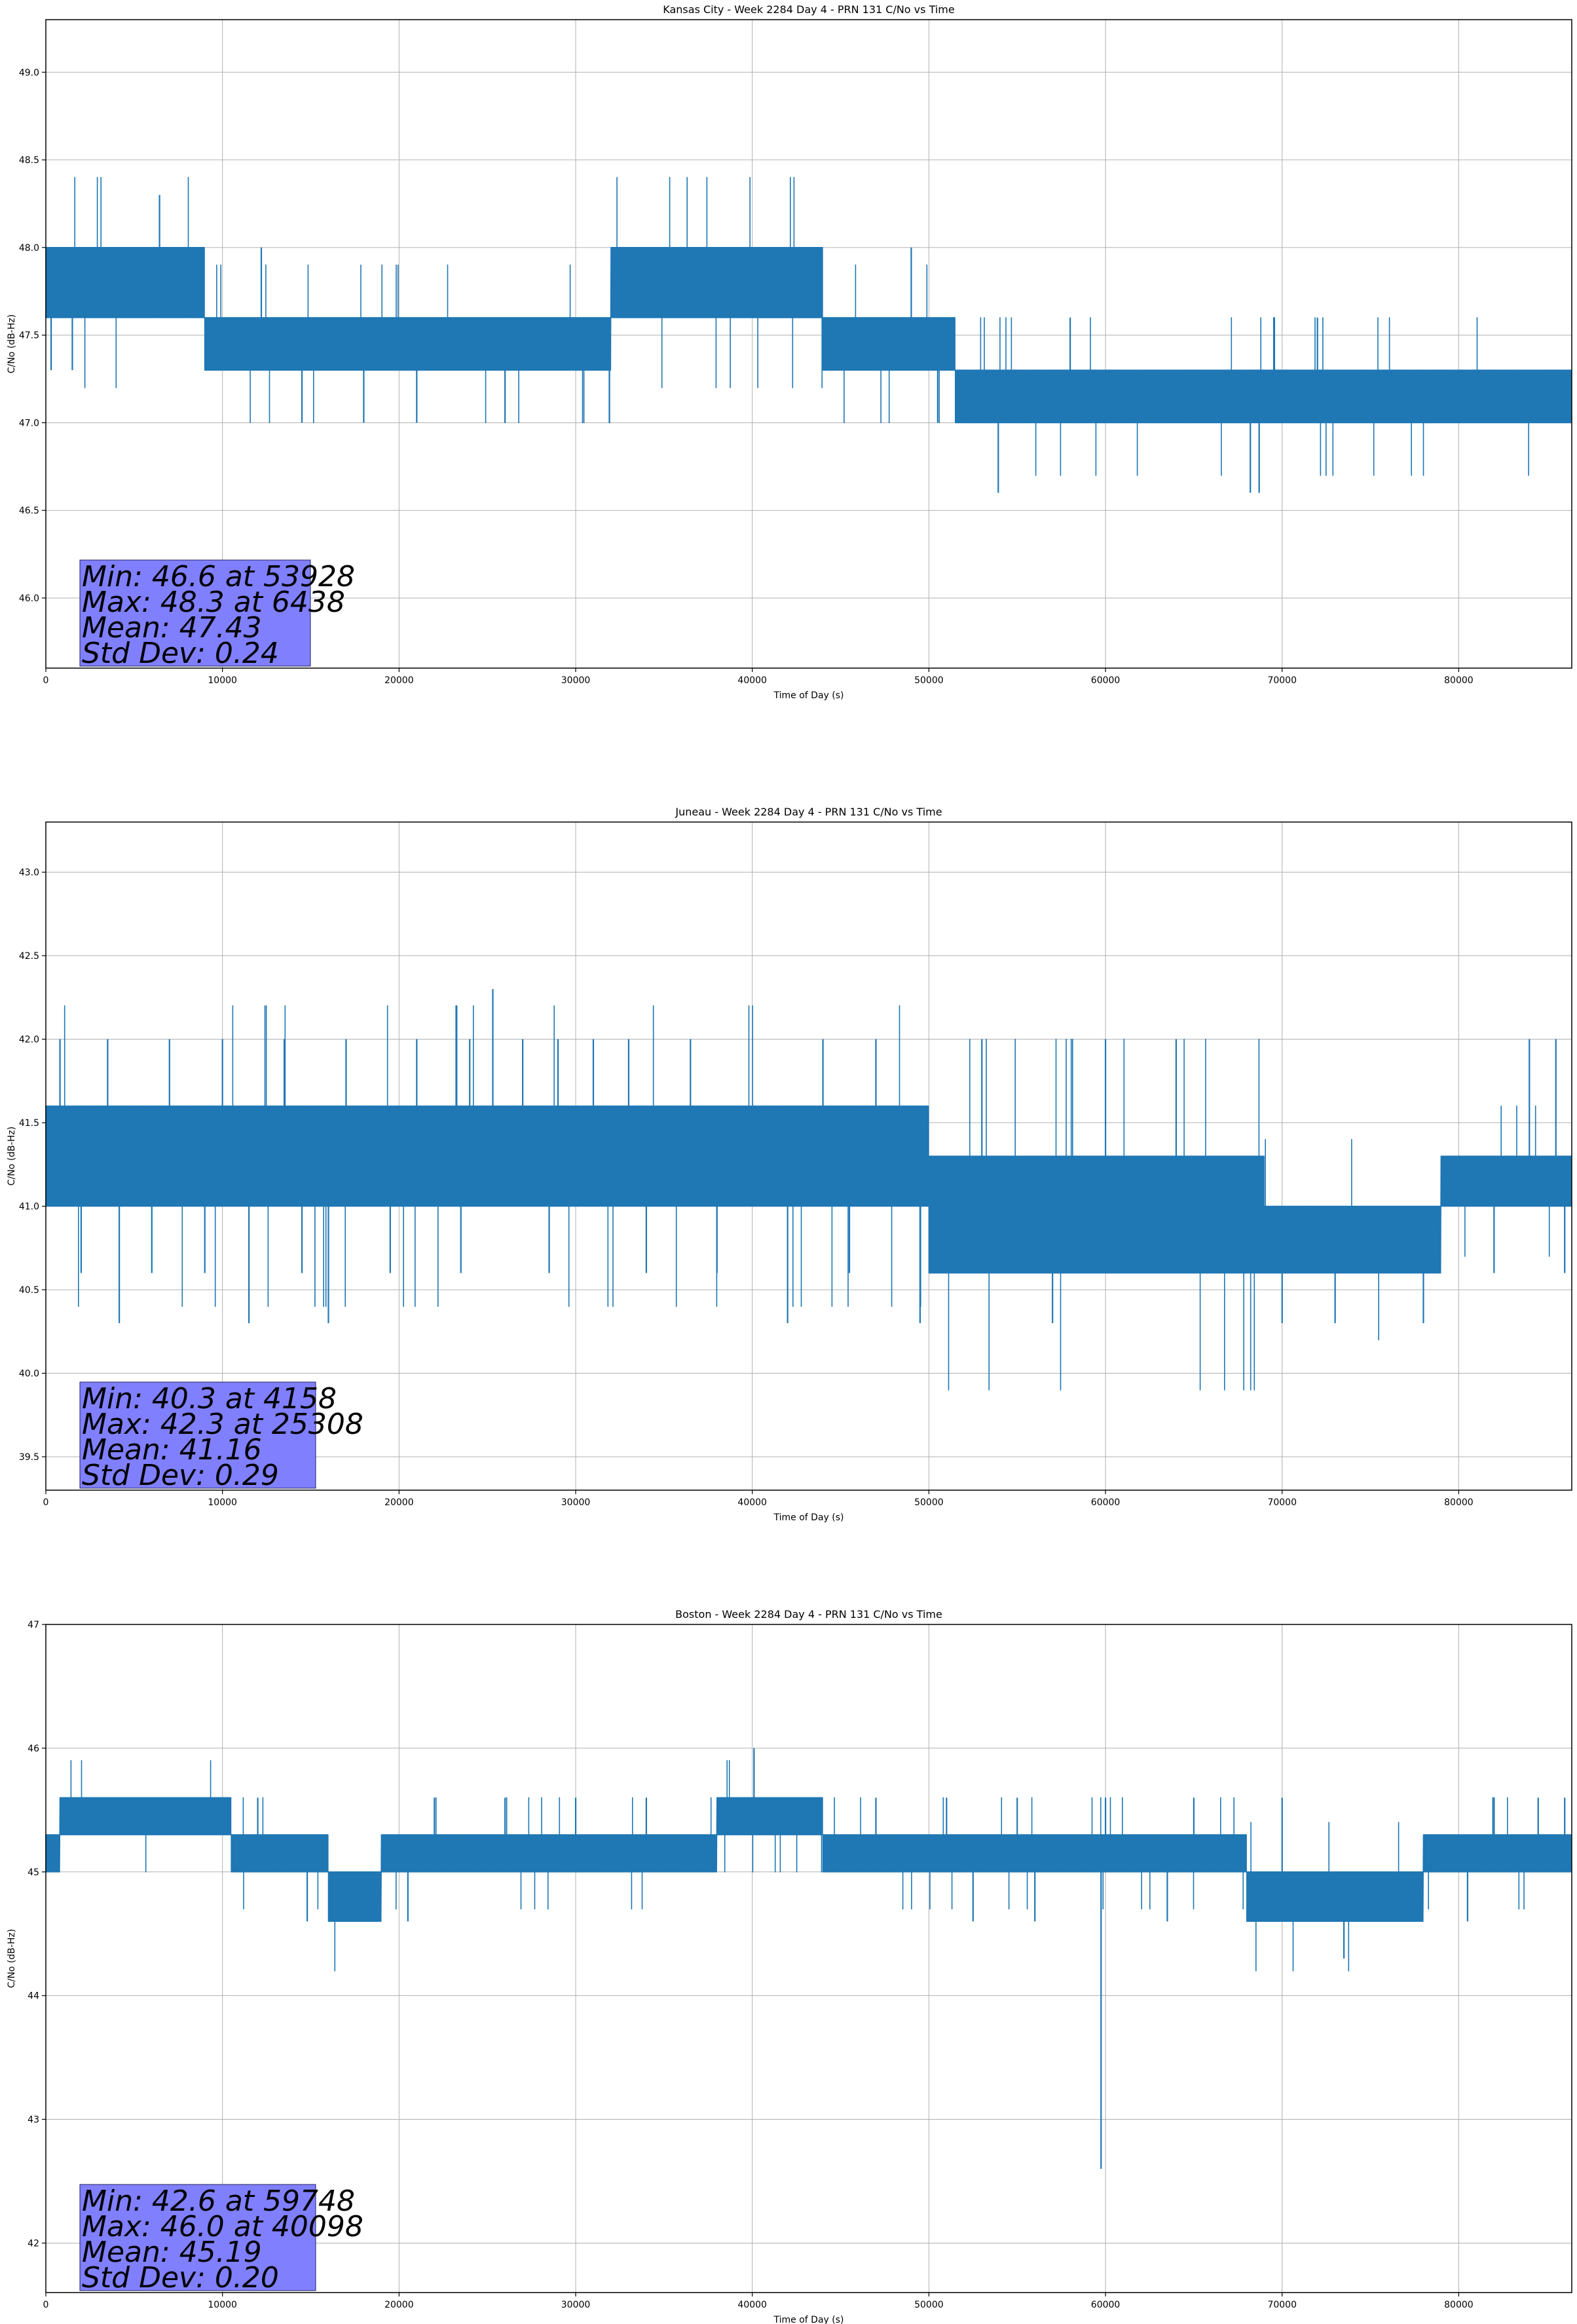 This screenshot has width=1577, height=2324. I want to click on y-tick-label: 48.0, so click(29, 248).